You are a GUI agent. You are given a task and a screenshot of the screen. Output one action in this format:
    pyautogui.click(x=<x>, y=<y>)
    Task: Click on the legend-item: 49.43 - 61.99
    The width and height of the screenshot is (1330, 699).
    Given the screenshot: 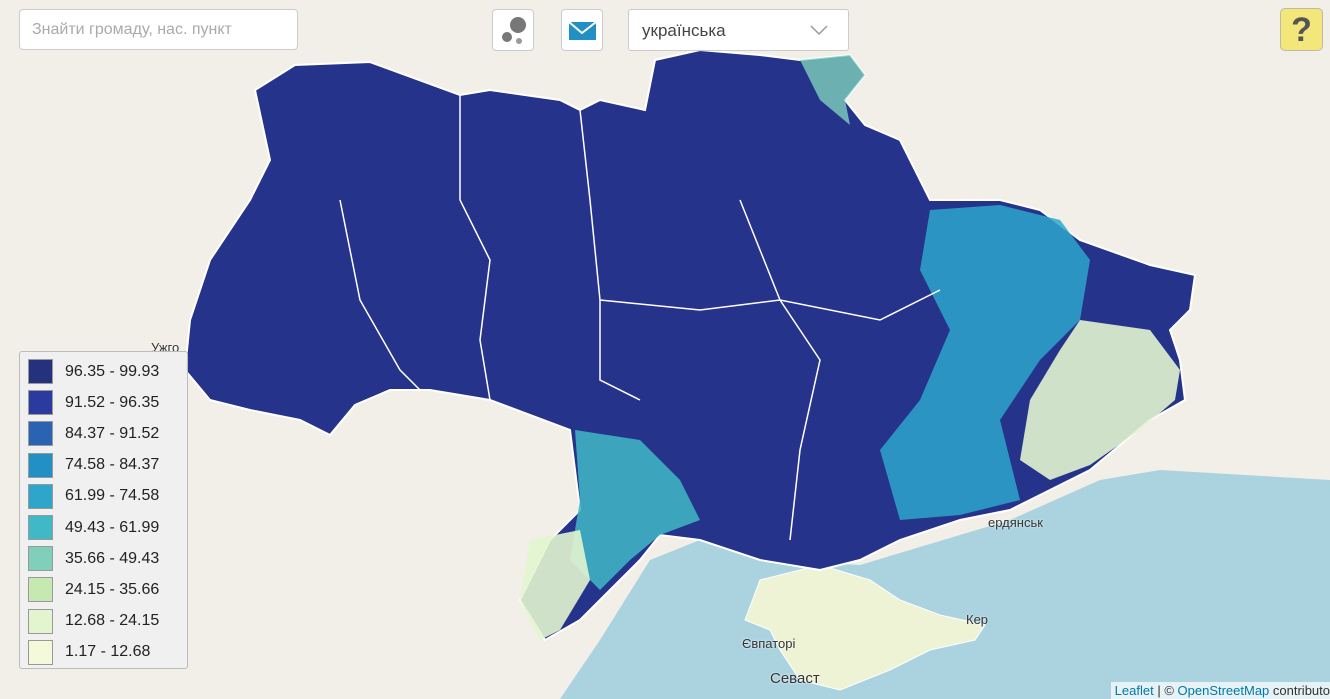 What is the action you would take?
    pyautogui.click(x=103, y=527)
    